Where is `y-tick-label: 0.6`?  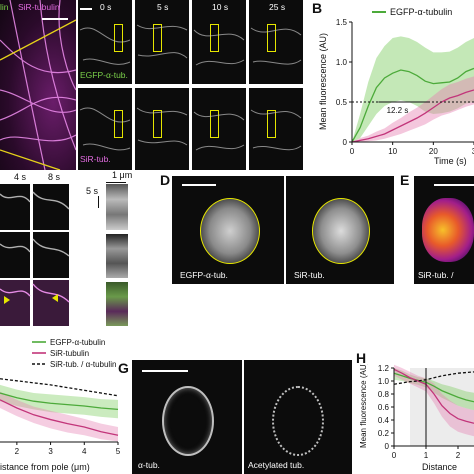
y-tick-label: 0.6 is located at coordinates (384, 407).